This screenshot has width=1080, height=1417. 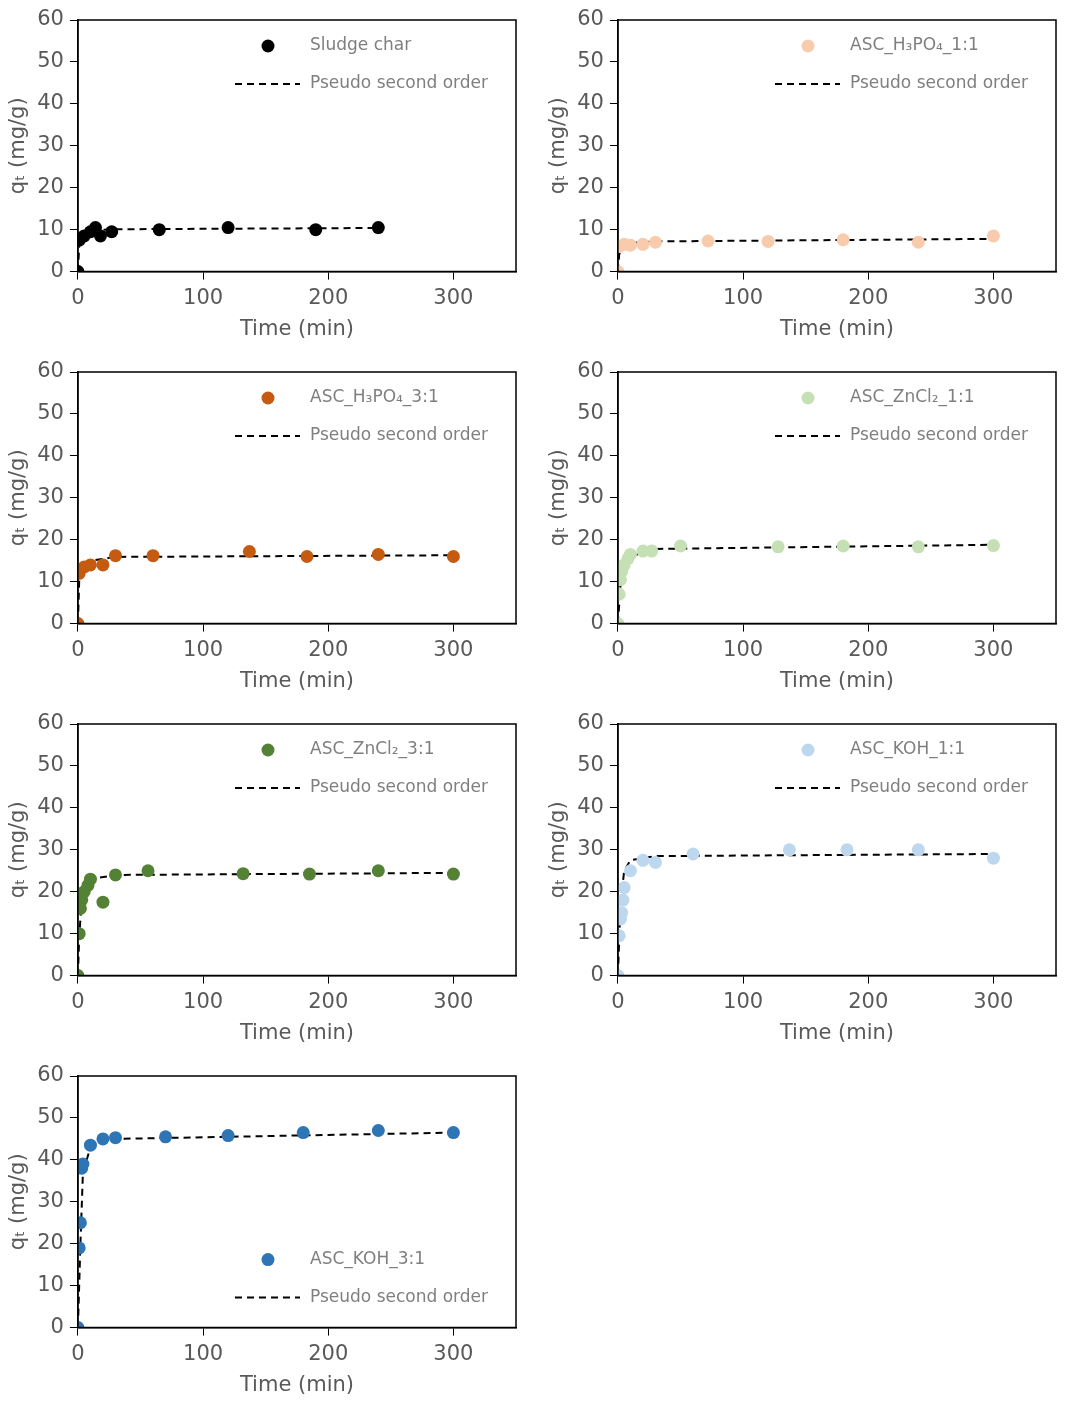 What do you see at coordinates (912, 397) in the screenshot?
I see `legend-label: ASC_ZnCl₂_1:1` at bounding box center [912, 397].